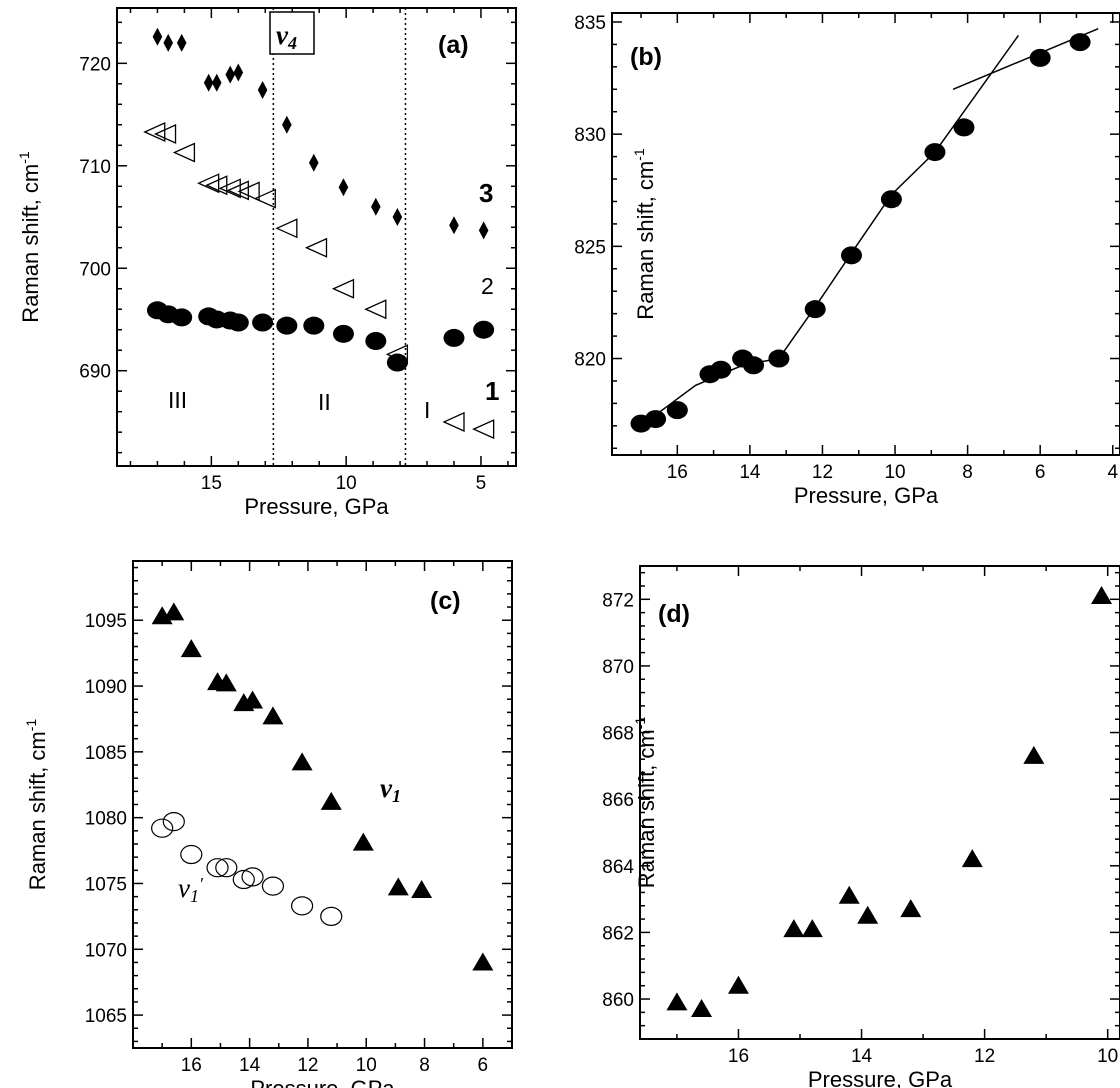 Image resolution: width=1120 pixels, height=1088 pixels. Describe the element at coordinates (366, 1065) in the screenshot. I see `x-tick-label: 10` at that location.